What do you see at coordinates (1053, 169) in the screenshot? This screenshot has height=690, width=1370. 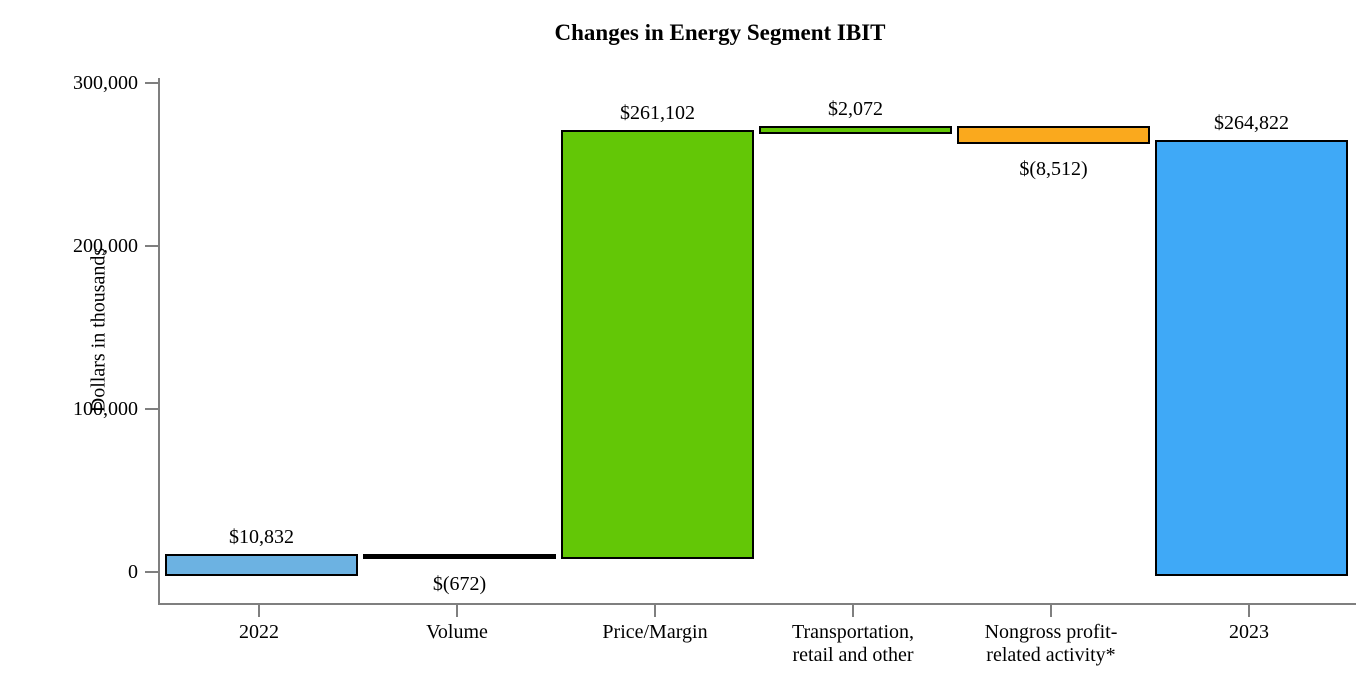 I see `bar-value-label: $(8,512)` at bounding box center [1053, 169].